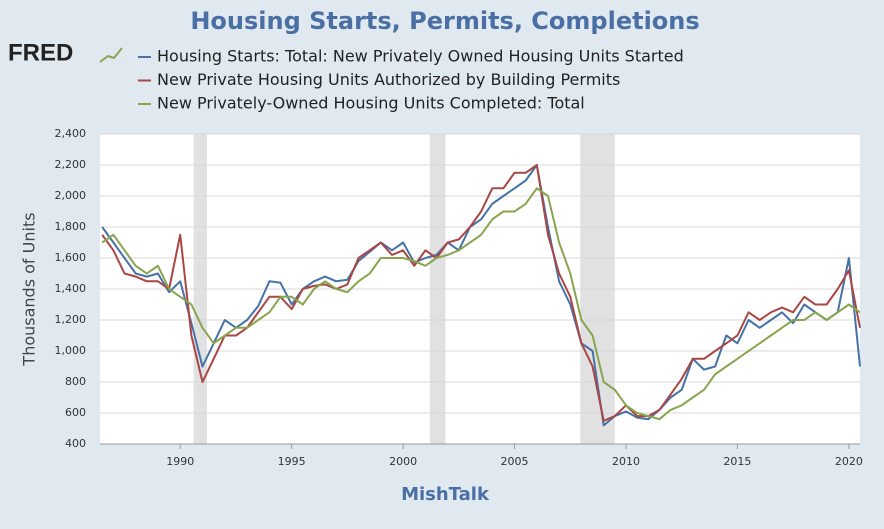  Describe the element at coordinates (71, 195) in the screenshot. I see `y-tick-label: 2,000` at that location.